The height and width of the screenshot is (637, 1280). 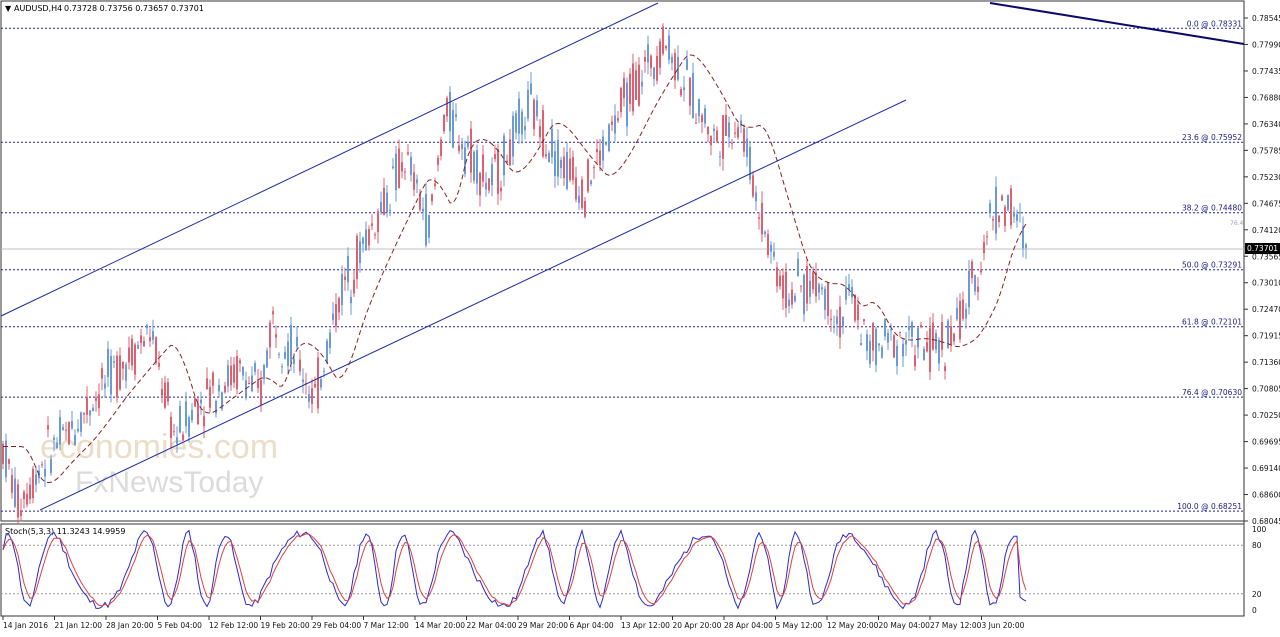 I want to click on time-tick-label: 20 Apr 20:00, so click(x=697, y=625).